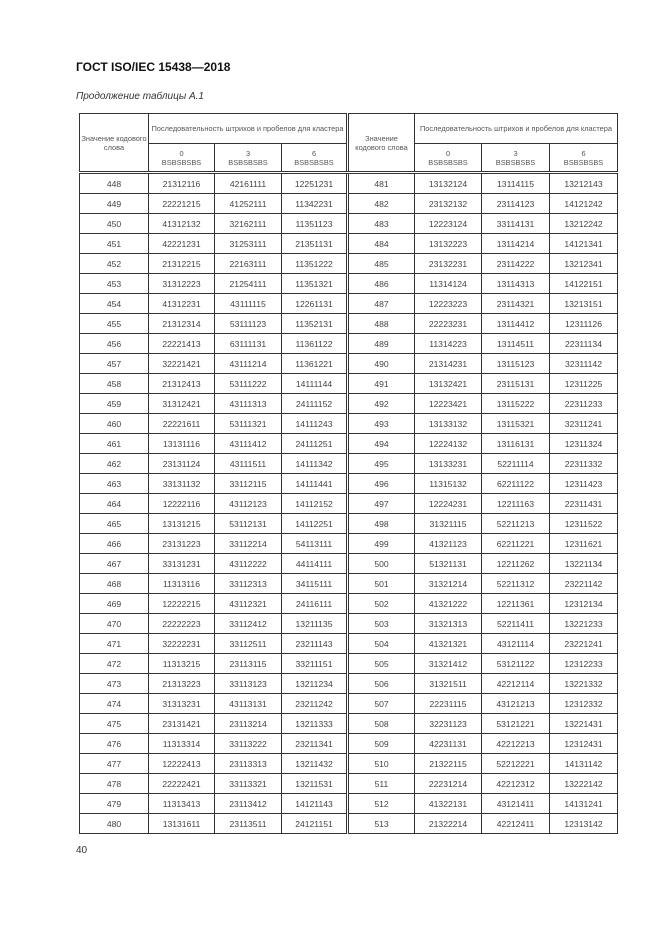 Image resolution: width=661 pixels, height=935 pixels. Describe the element at coordinates (583, 153) in the screenshot. I see `cluster-number: 6` at that location.